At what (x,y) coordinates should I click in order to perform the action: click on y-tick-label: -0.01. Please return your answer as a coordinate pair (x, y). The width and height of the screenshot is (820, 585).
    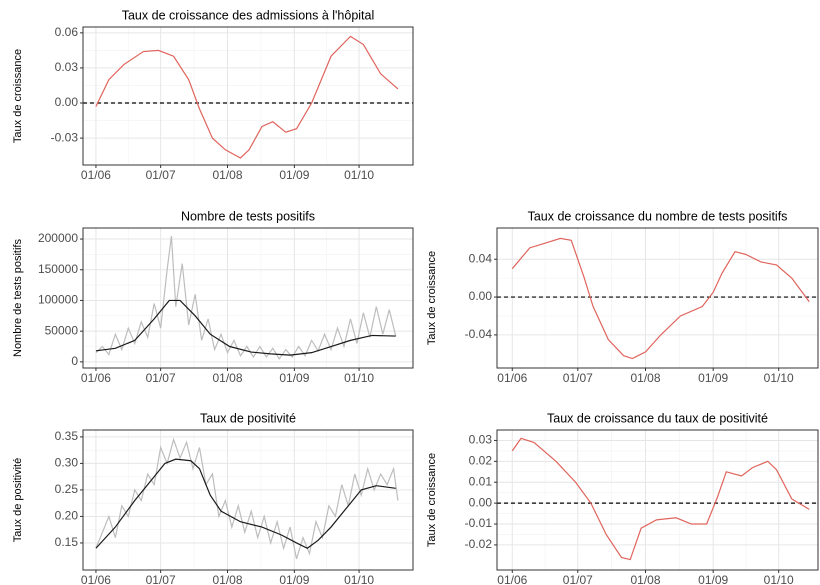
    Looking at the image, I should click on (479, 523).